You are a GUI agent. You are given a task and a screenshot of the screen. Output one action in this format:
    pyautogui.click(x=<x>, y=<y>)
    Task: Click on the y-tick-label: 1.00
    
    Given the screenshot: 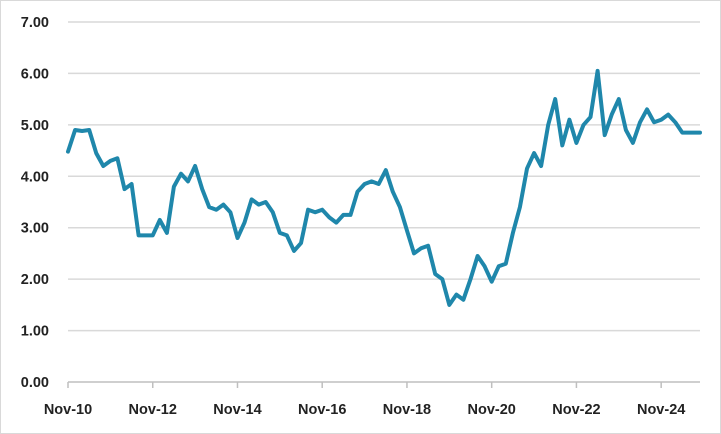 What is the action you would take?
    pyautogui.click(x=35, y=332)
    